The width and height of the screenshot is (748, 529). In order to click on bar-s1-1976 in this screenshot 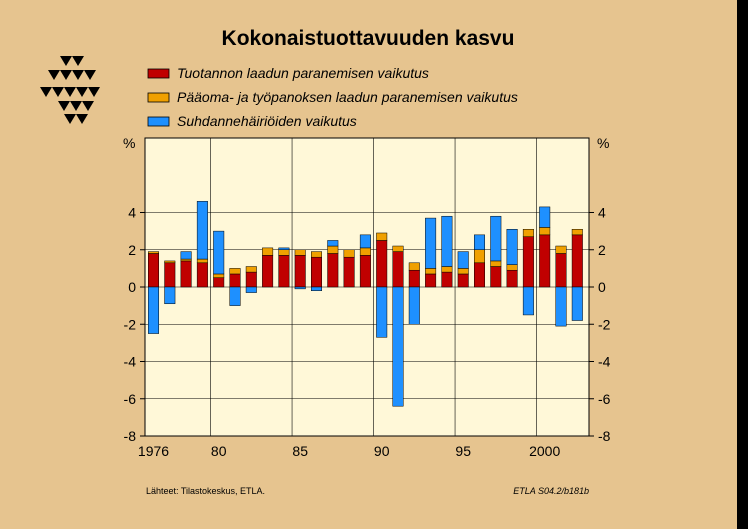, I will do `click(153, 252)`.